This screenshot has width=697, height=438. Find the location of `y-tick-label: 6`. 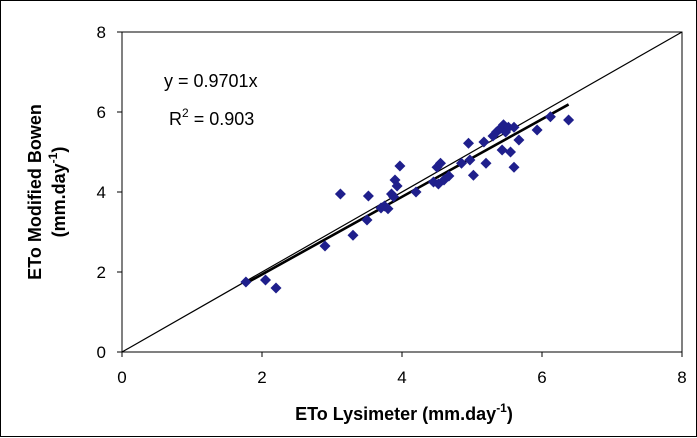

y-tick-label: 6 is located at coordinates (101, 112).